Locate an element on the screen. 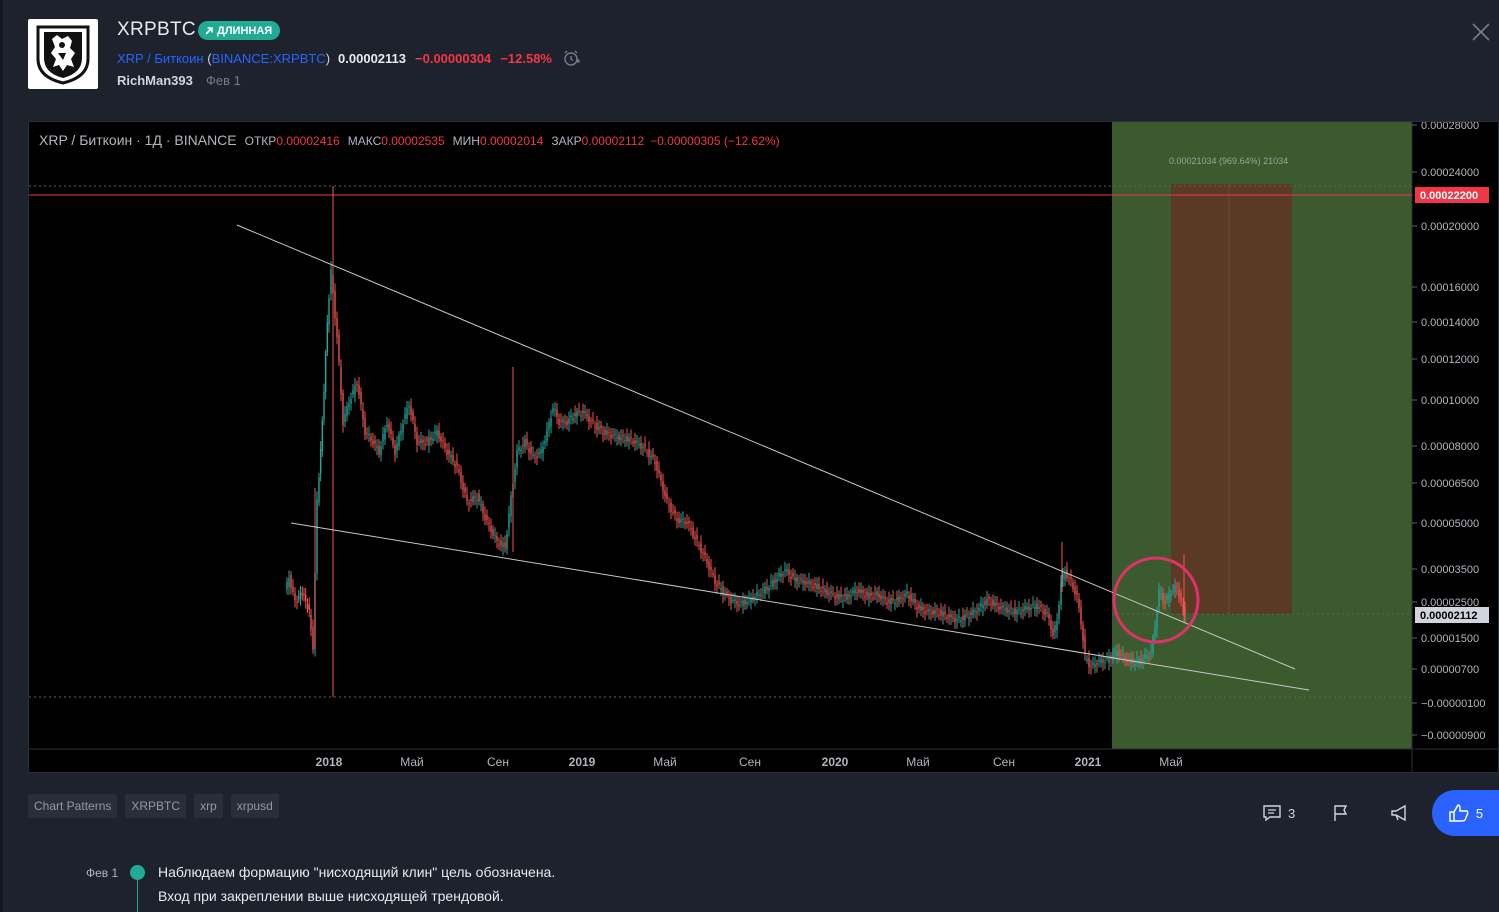  share-button is located at coordinates (1400, 813).